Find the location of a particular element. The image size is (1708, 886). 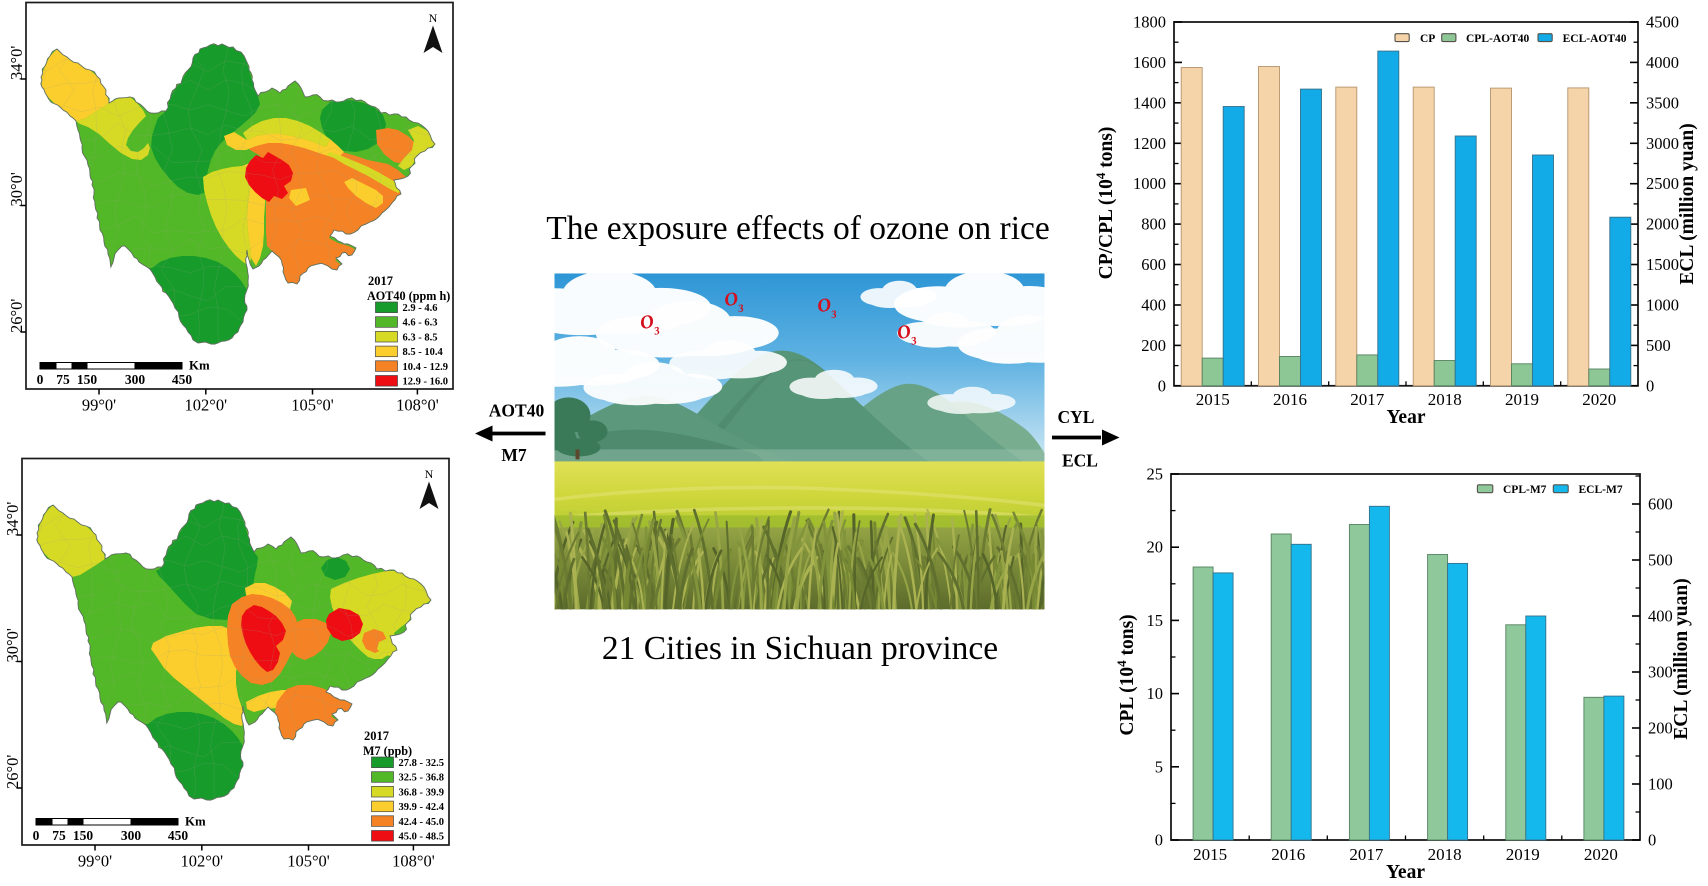

svg-text: 1800 is located at coordinates (1149, 22).